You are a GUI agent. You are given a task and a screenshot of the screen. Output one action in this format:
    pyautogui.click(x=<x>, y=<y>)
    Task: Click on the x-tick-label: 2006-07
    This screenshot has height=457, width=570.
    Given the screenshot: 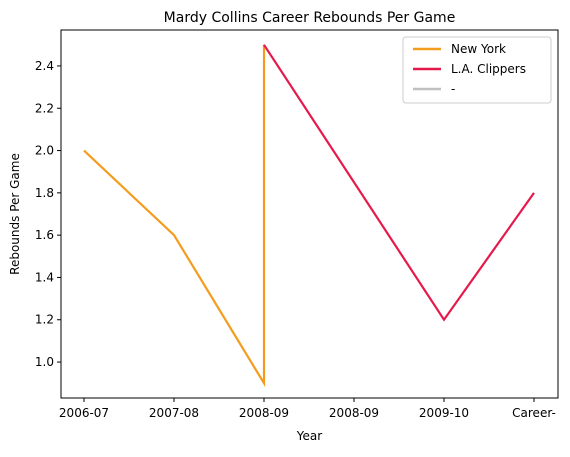 What is the action you would take?
    pyautogui.click(x=84, y=413)
    